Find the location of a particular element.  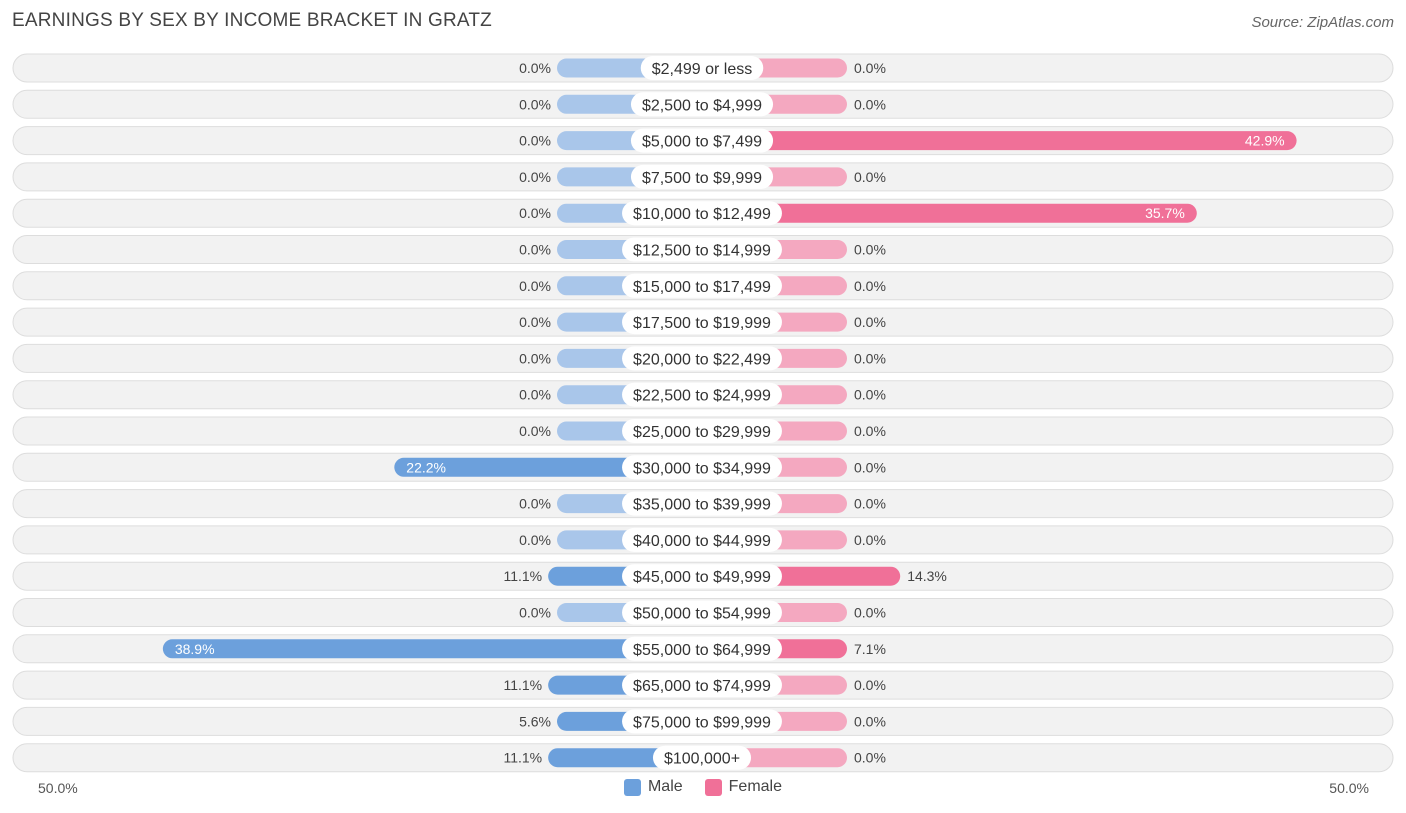

category-label: $17,500 to $19,999 is located at coordinates (702, 323).